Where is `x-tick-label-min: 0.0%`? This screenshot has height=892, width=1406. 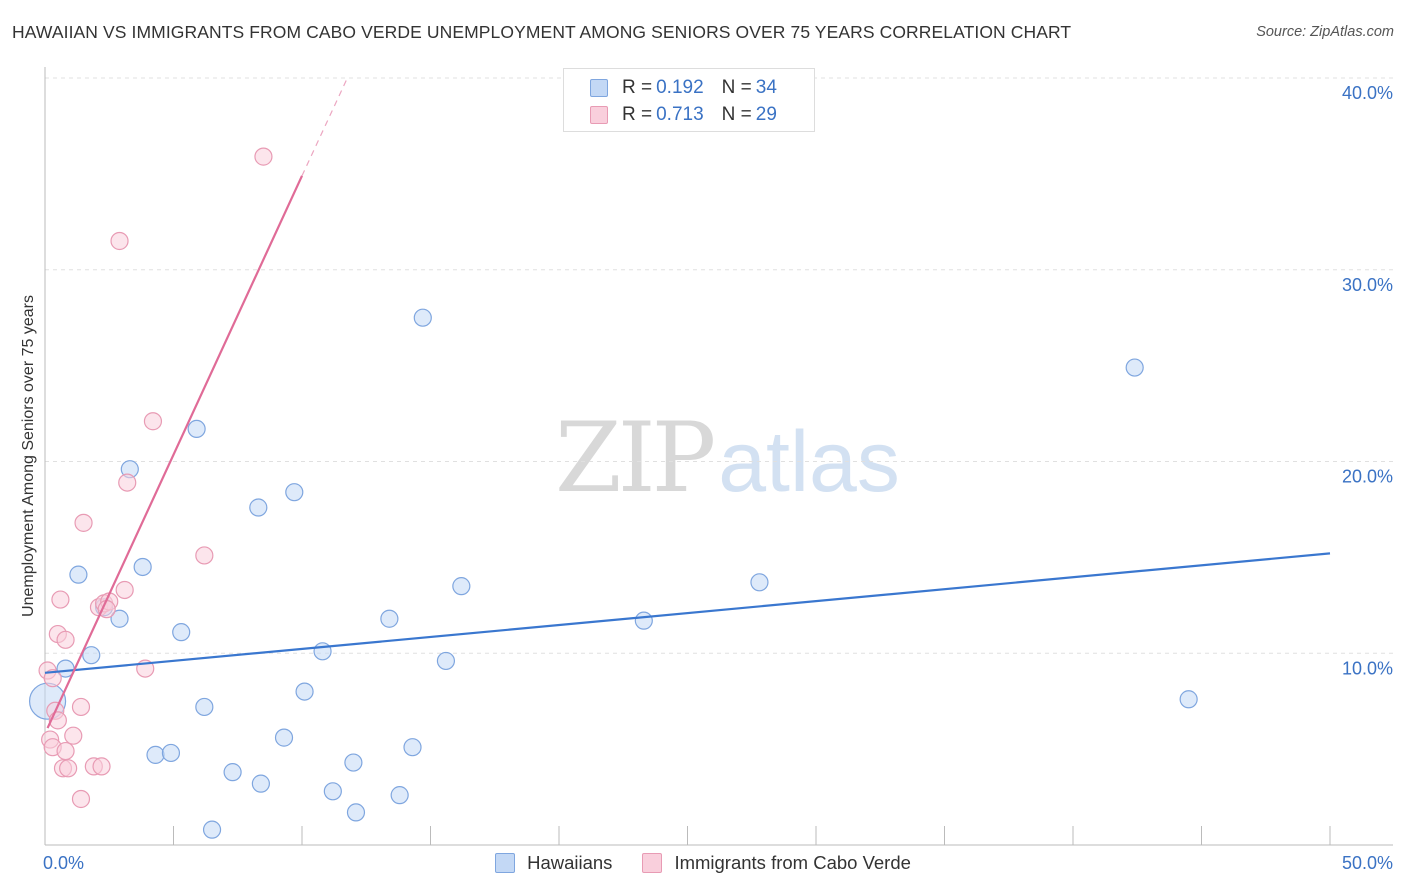 x-tick-label-min: 0.0% is located at coordinates (63, 863).